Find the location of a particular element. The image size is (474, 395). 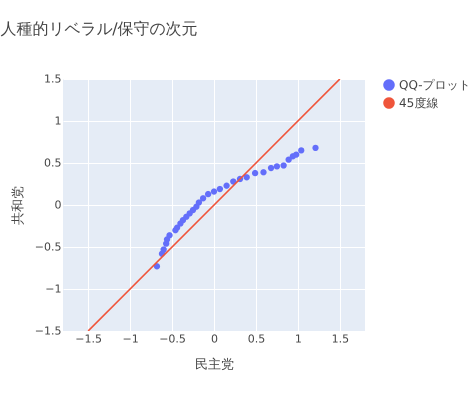

x-tick-label: −1.5 is located at coordinates (88, 339).